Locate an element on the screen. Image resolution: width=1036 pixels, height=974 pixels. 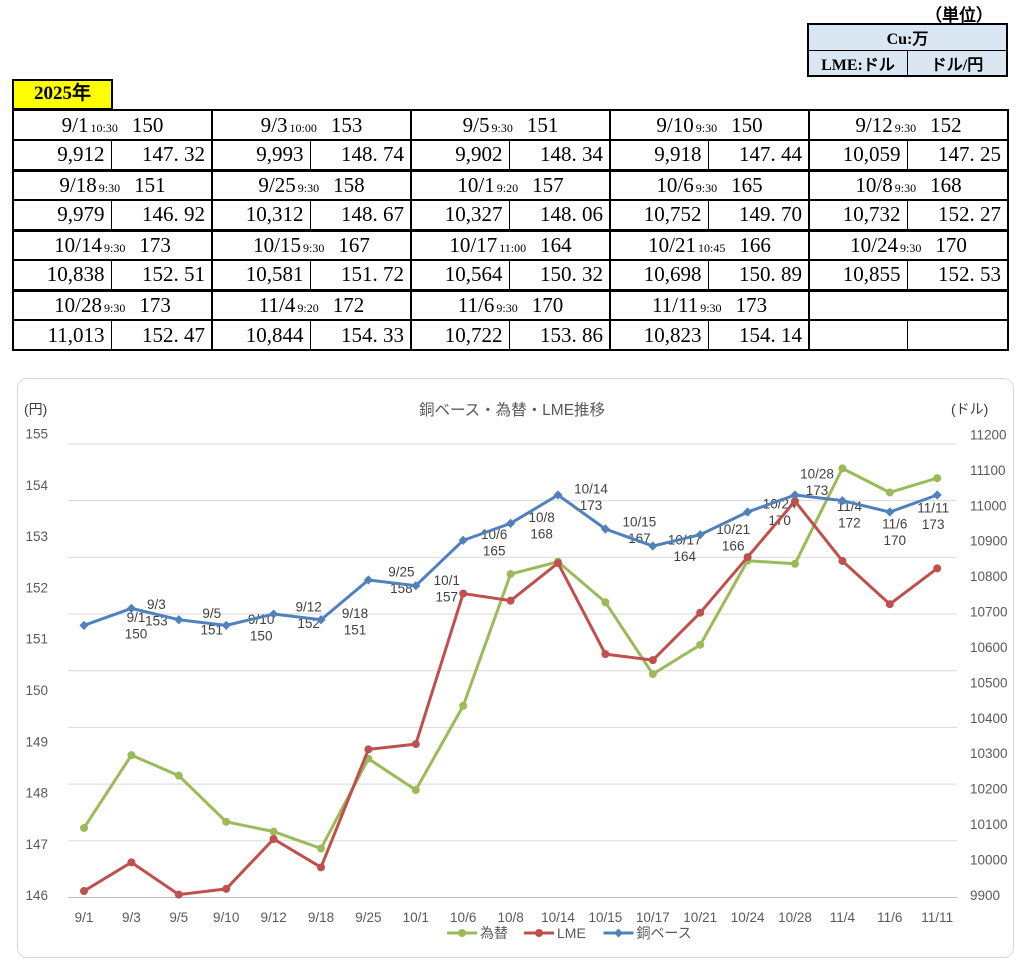
price-cell-fx: 154. 14 is located at coordinates (758, 335).